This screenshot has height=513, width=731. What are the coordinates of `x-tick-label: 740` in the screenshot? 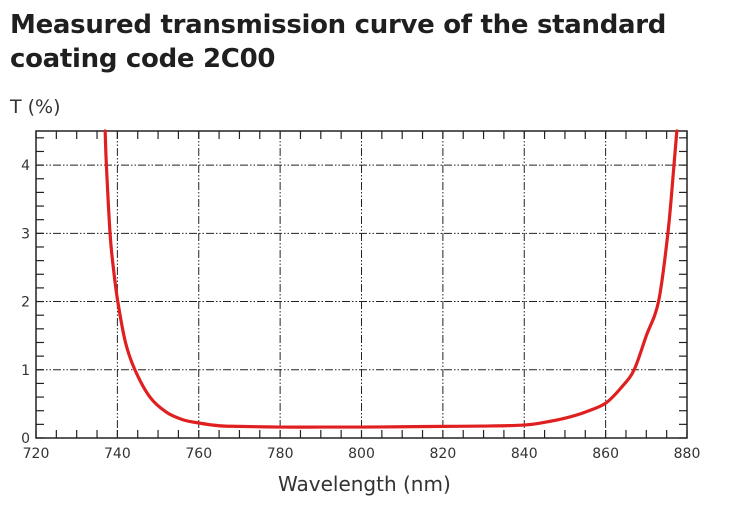 It's located at (117, 454).